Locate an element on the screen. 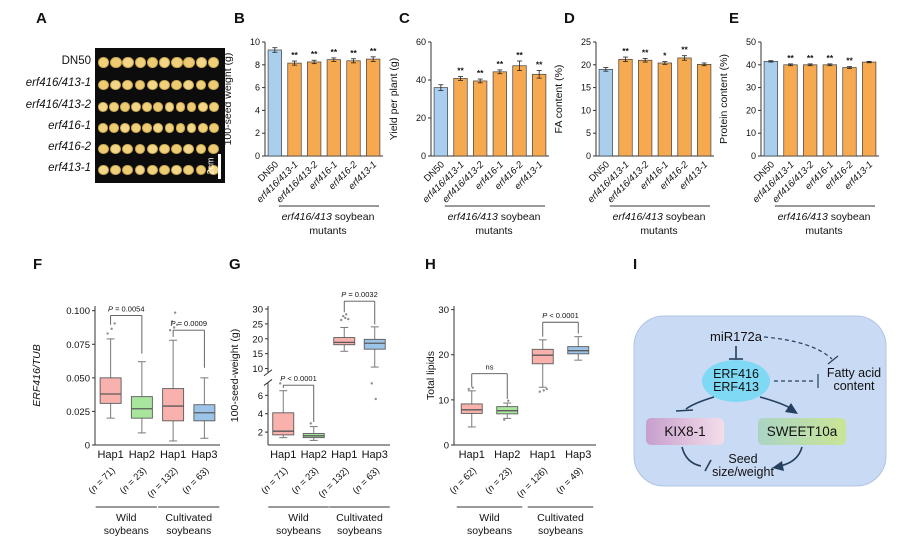  svg-text: 0.100 is located at coordinates (78, 311).